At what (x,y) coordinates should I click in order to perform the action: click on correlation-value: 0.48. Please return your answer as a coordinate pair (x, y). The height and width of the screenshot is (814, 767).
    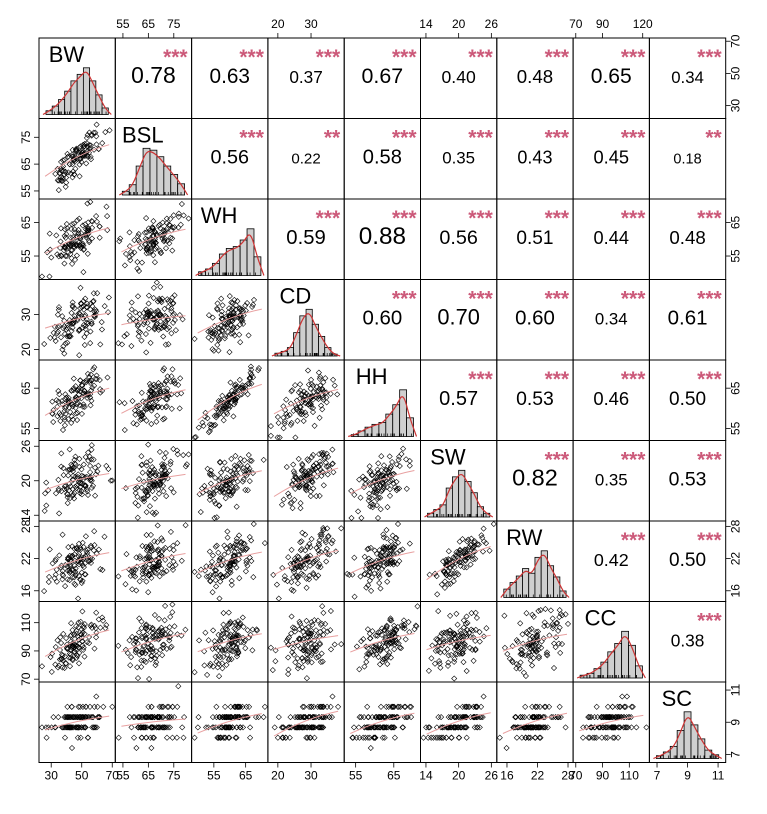
    Looking at the image, I should click on (687, 237).